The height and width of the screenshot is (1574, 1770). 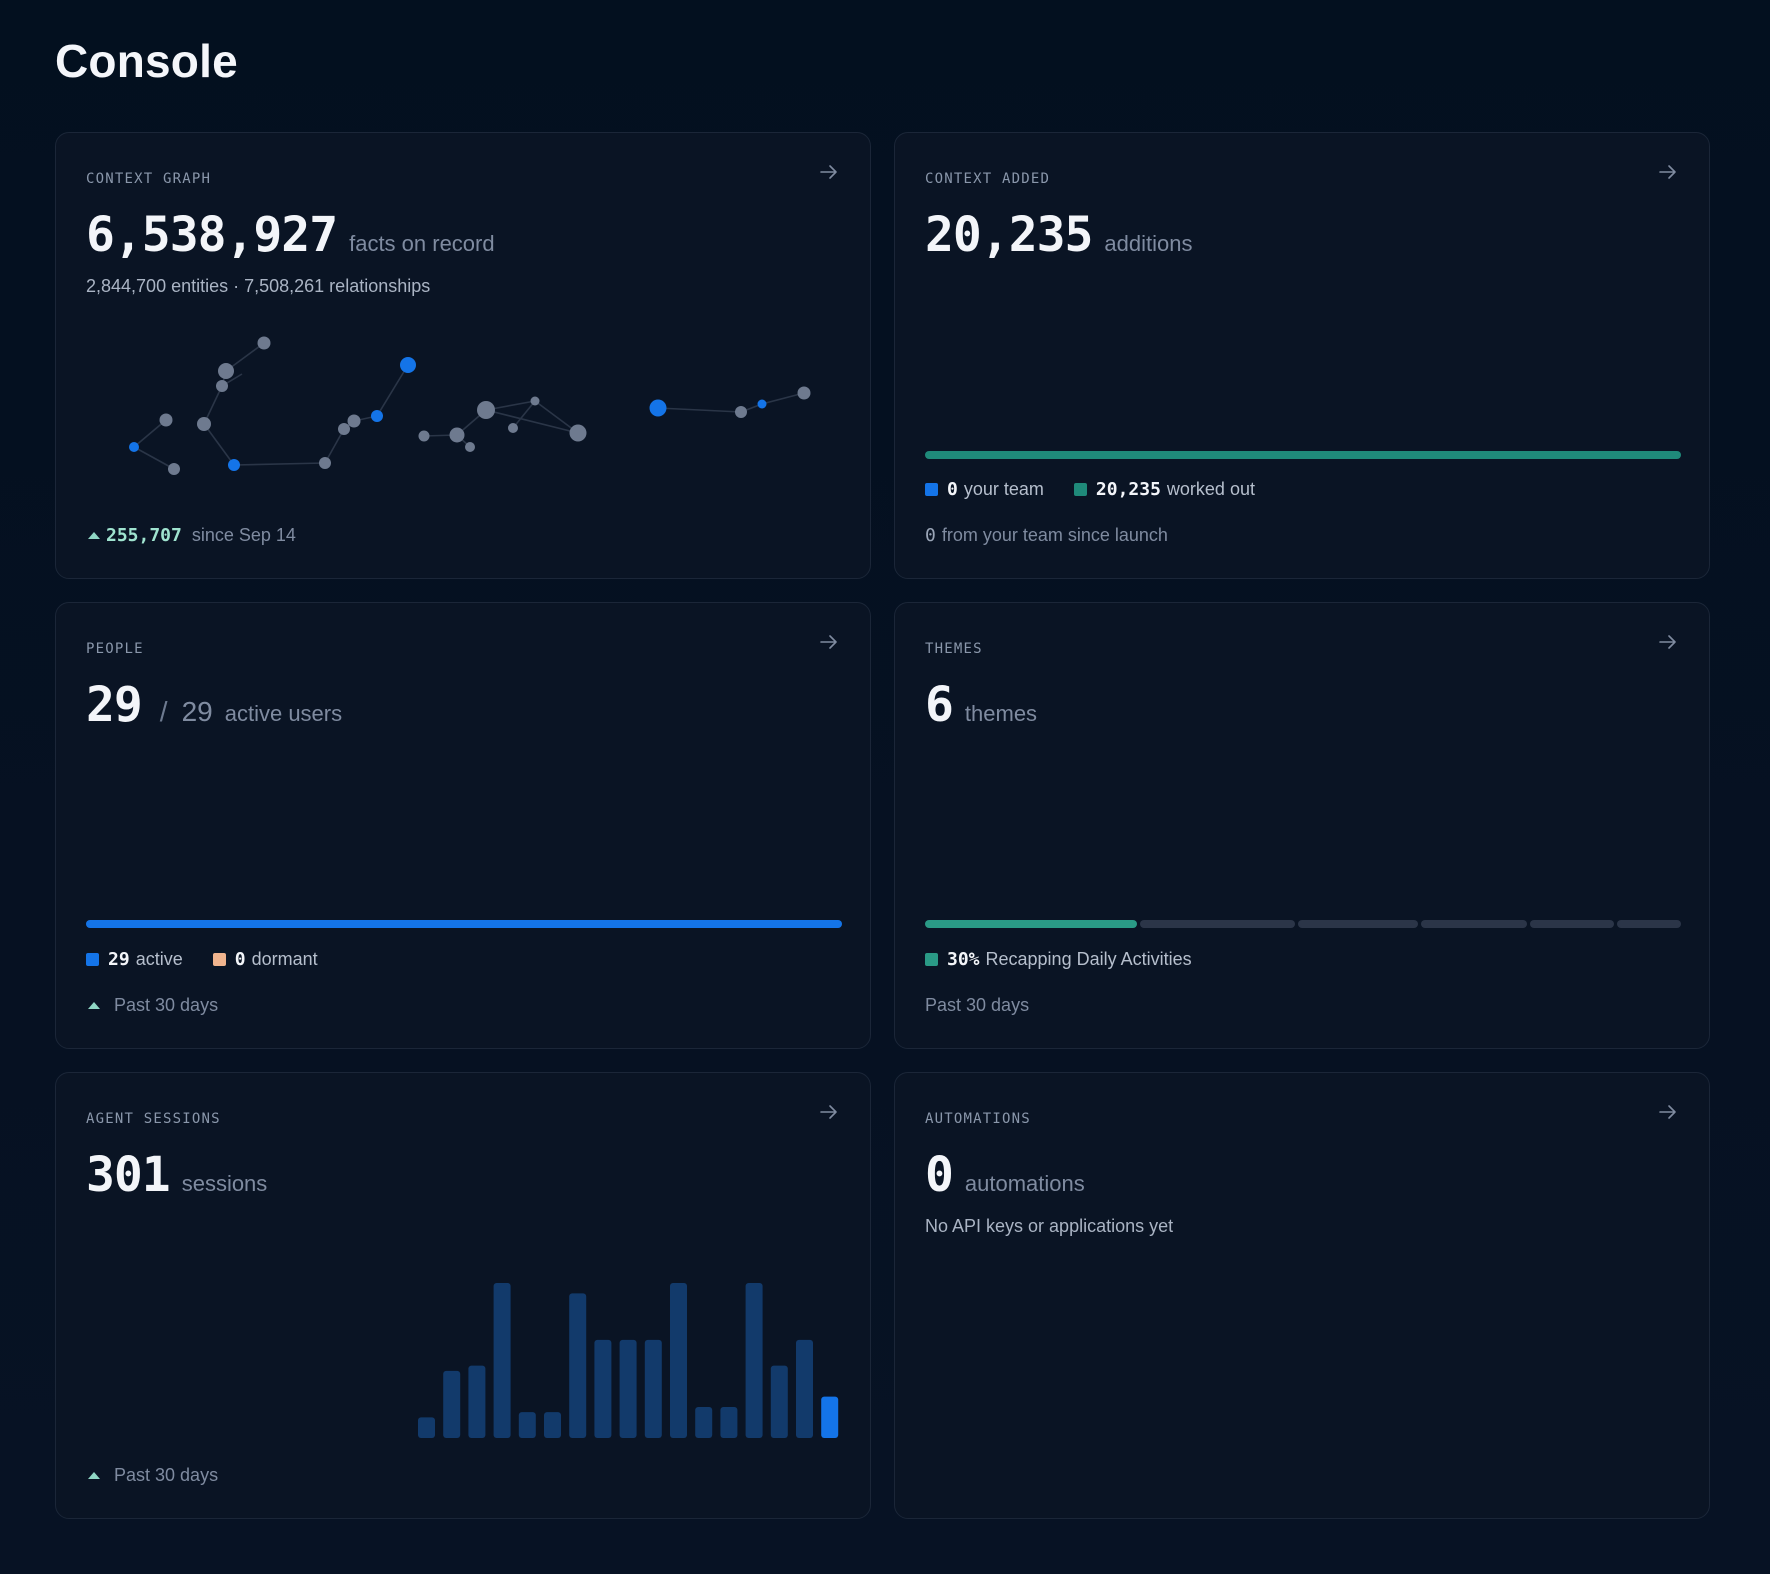 I want to click on total-users-count: 29, so click(x=197, y=711).